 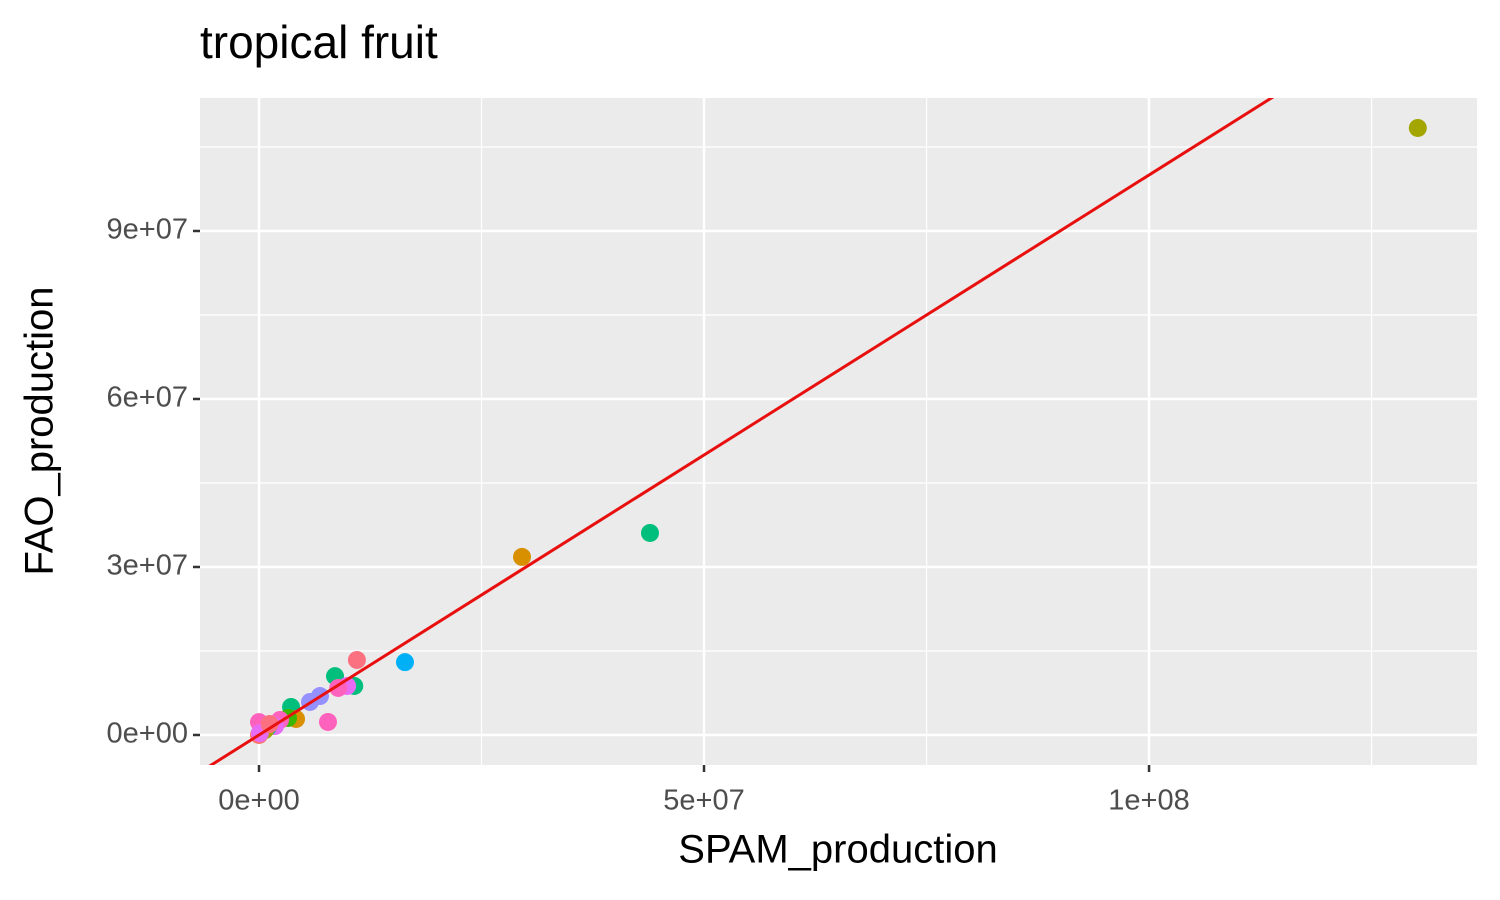 What do you see at coordinates (319, 42) in the screenshot?
I see `chart-title: tropical fruit` at bounding box center [319, 42].